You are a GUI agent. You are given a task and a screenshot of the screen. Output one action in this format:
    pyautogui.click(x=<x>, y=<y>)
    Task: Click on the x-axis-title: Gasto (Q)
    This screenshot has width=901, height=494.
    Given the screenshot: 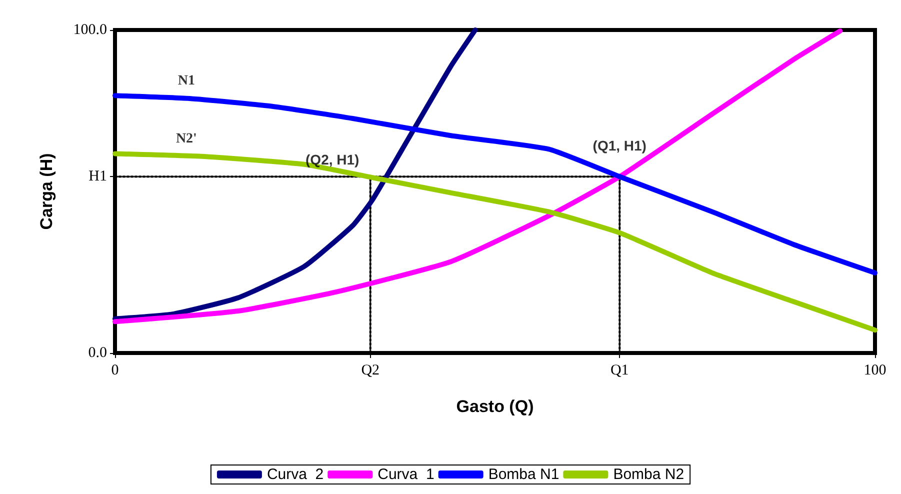 What is the action you would take?
    pyautogui.click(x=495, y=406)
    